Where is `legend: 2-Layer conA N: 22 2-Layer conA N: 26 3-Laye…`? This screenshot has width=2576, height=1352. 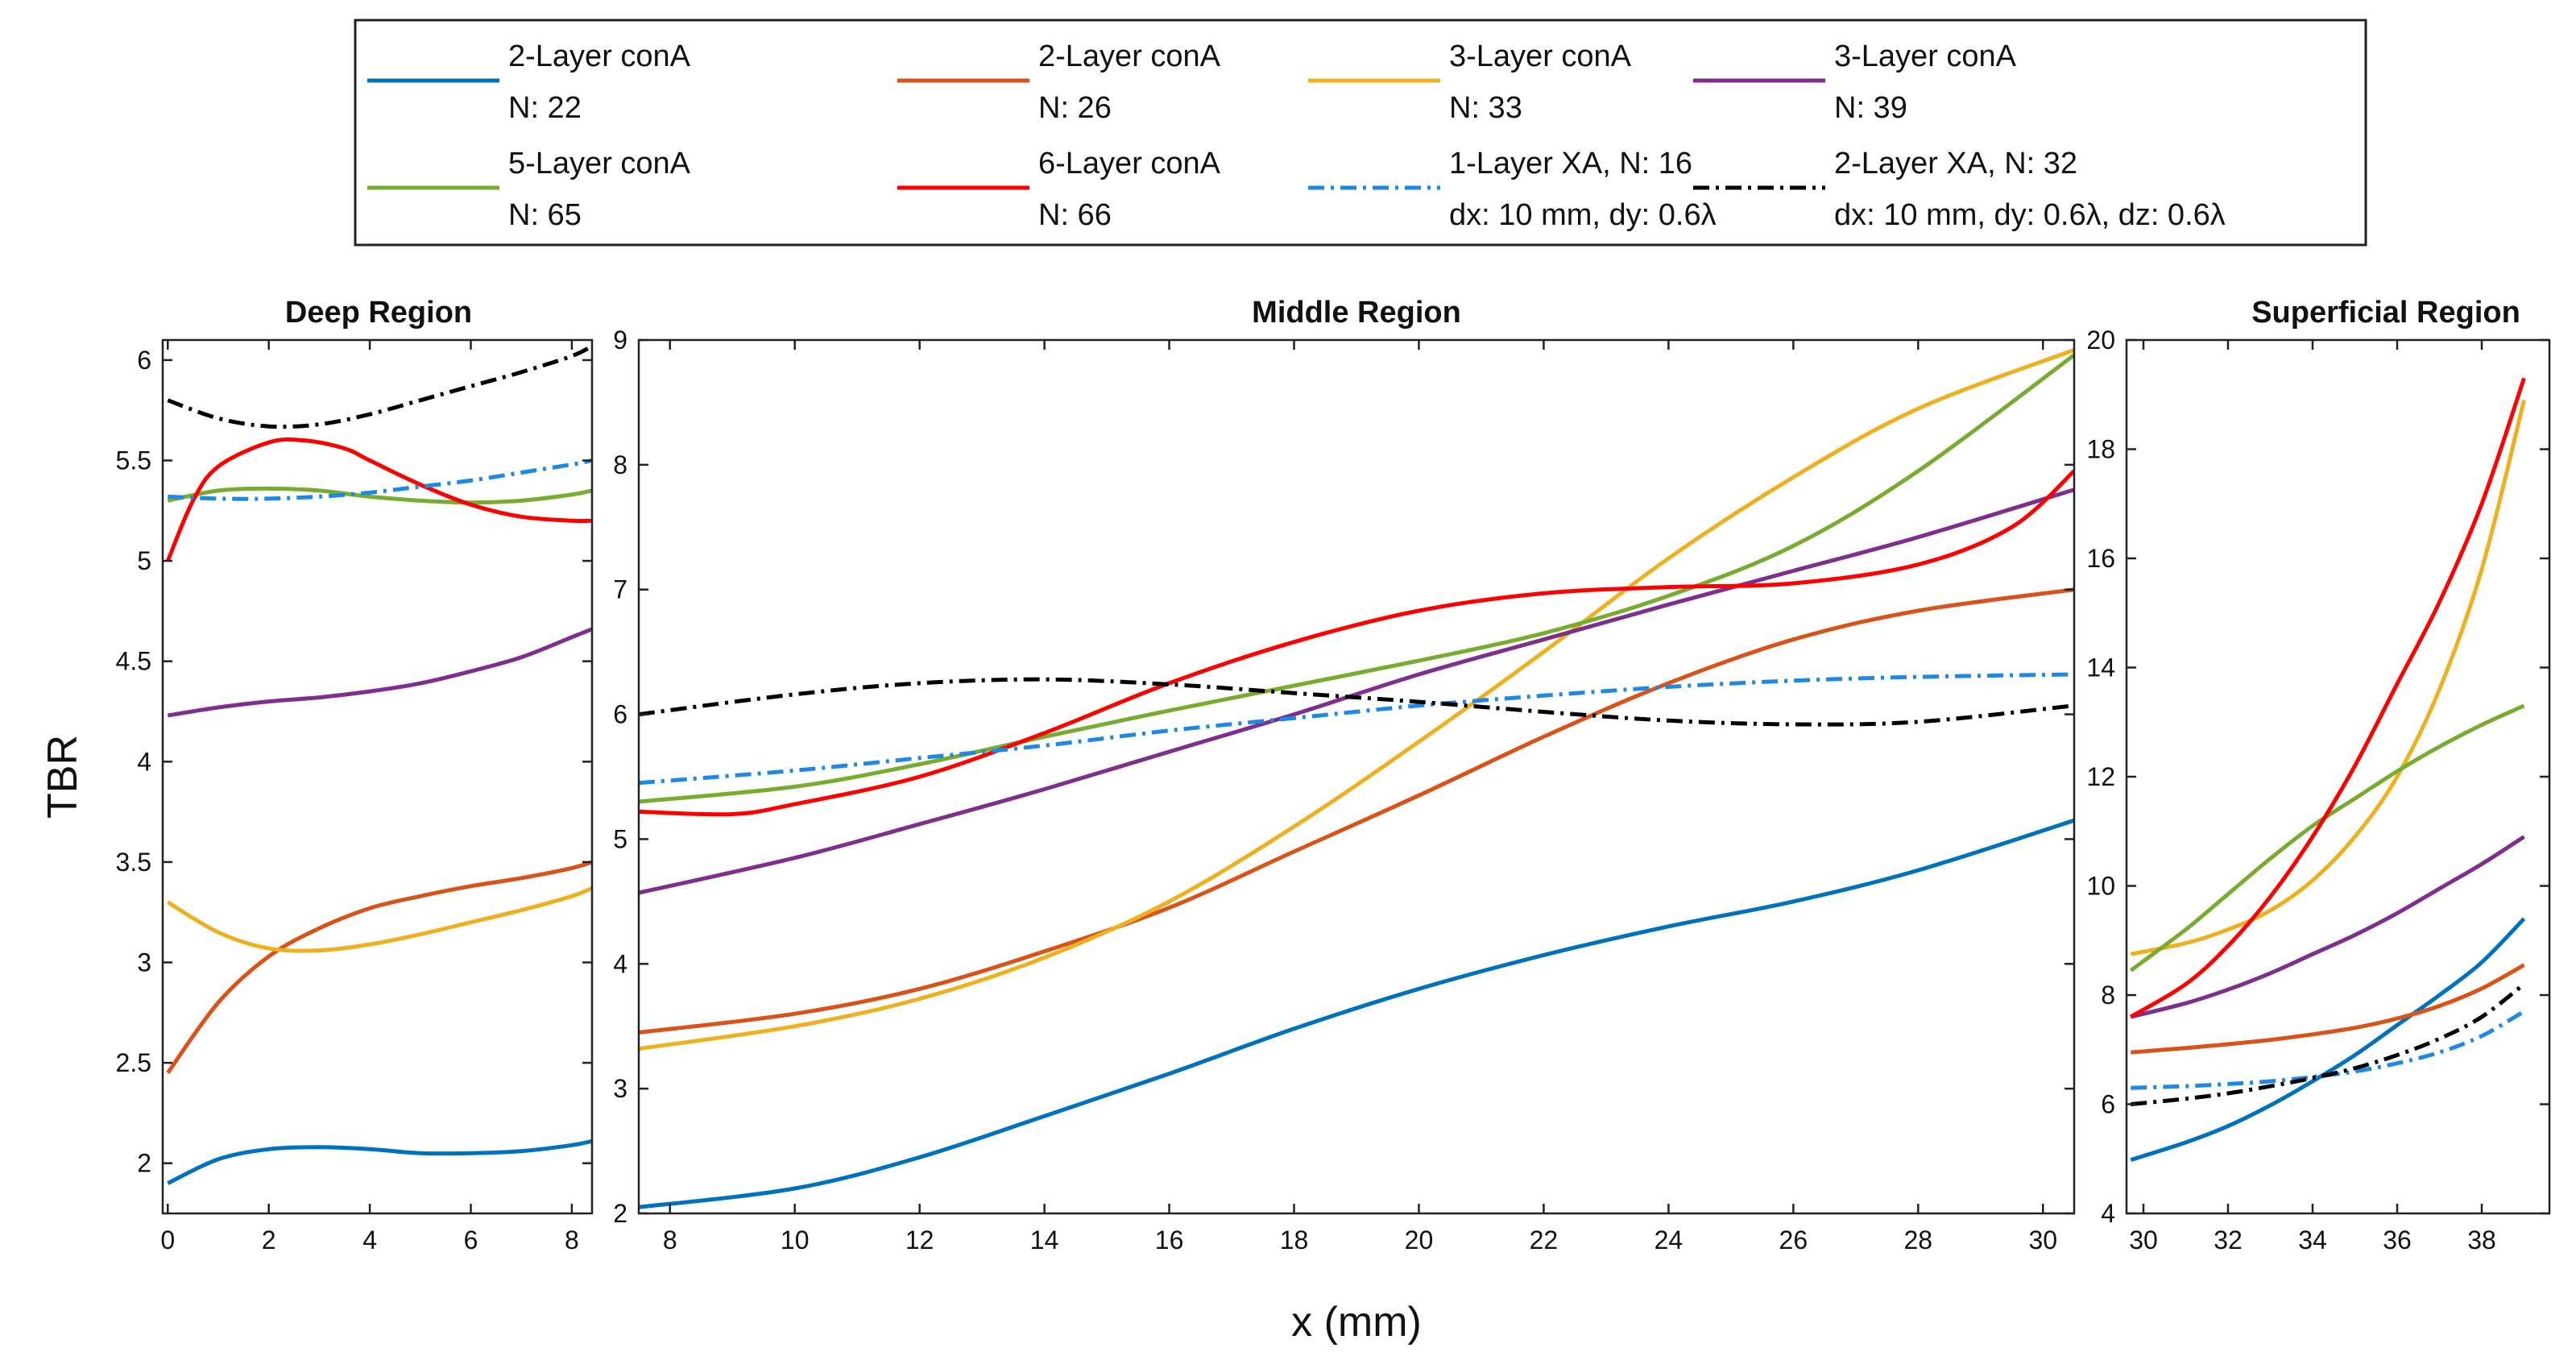
legend: 2-Layer conA N: 22 2-Layer conA N: 26 3-Laye… is located at coordinates (1360, 133).